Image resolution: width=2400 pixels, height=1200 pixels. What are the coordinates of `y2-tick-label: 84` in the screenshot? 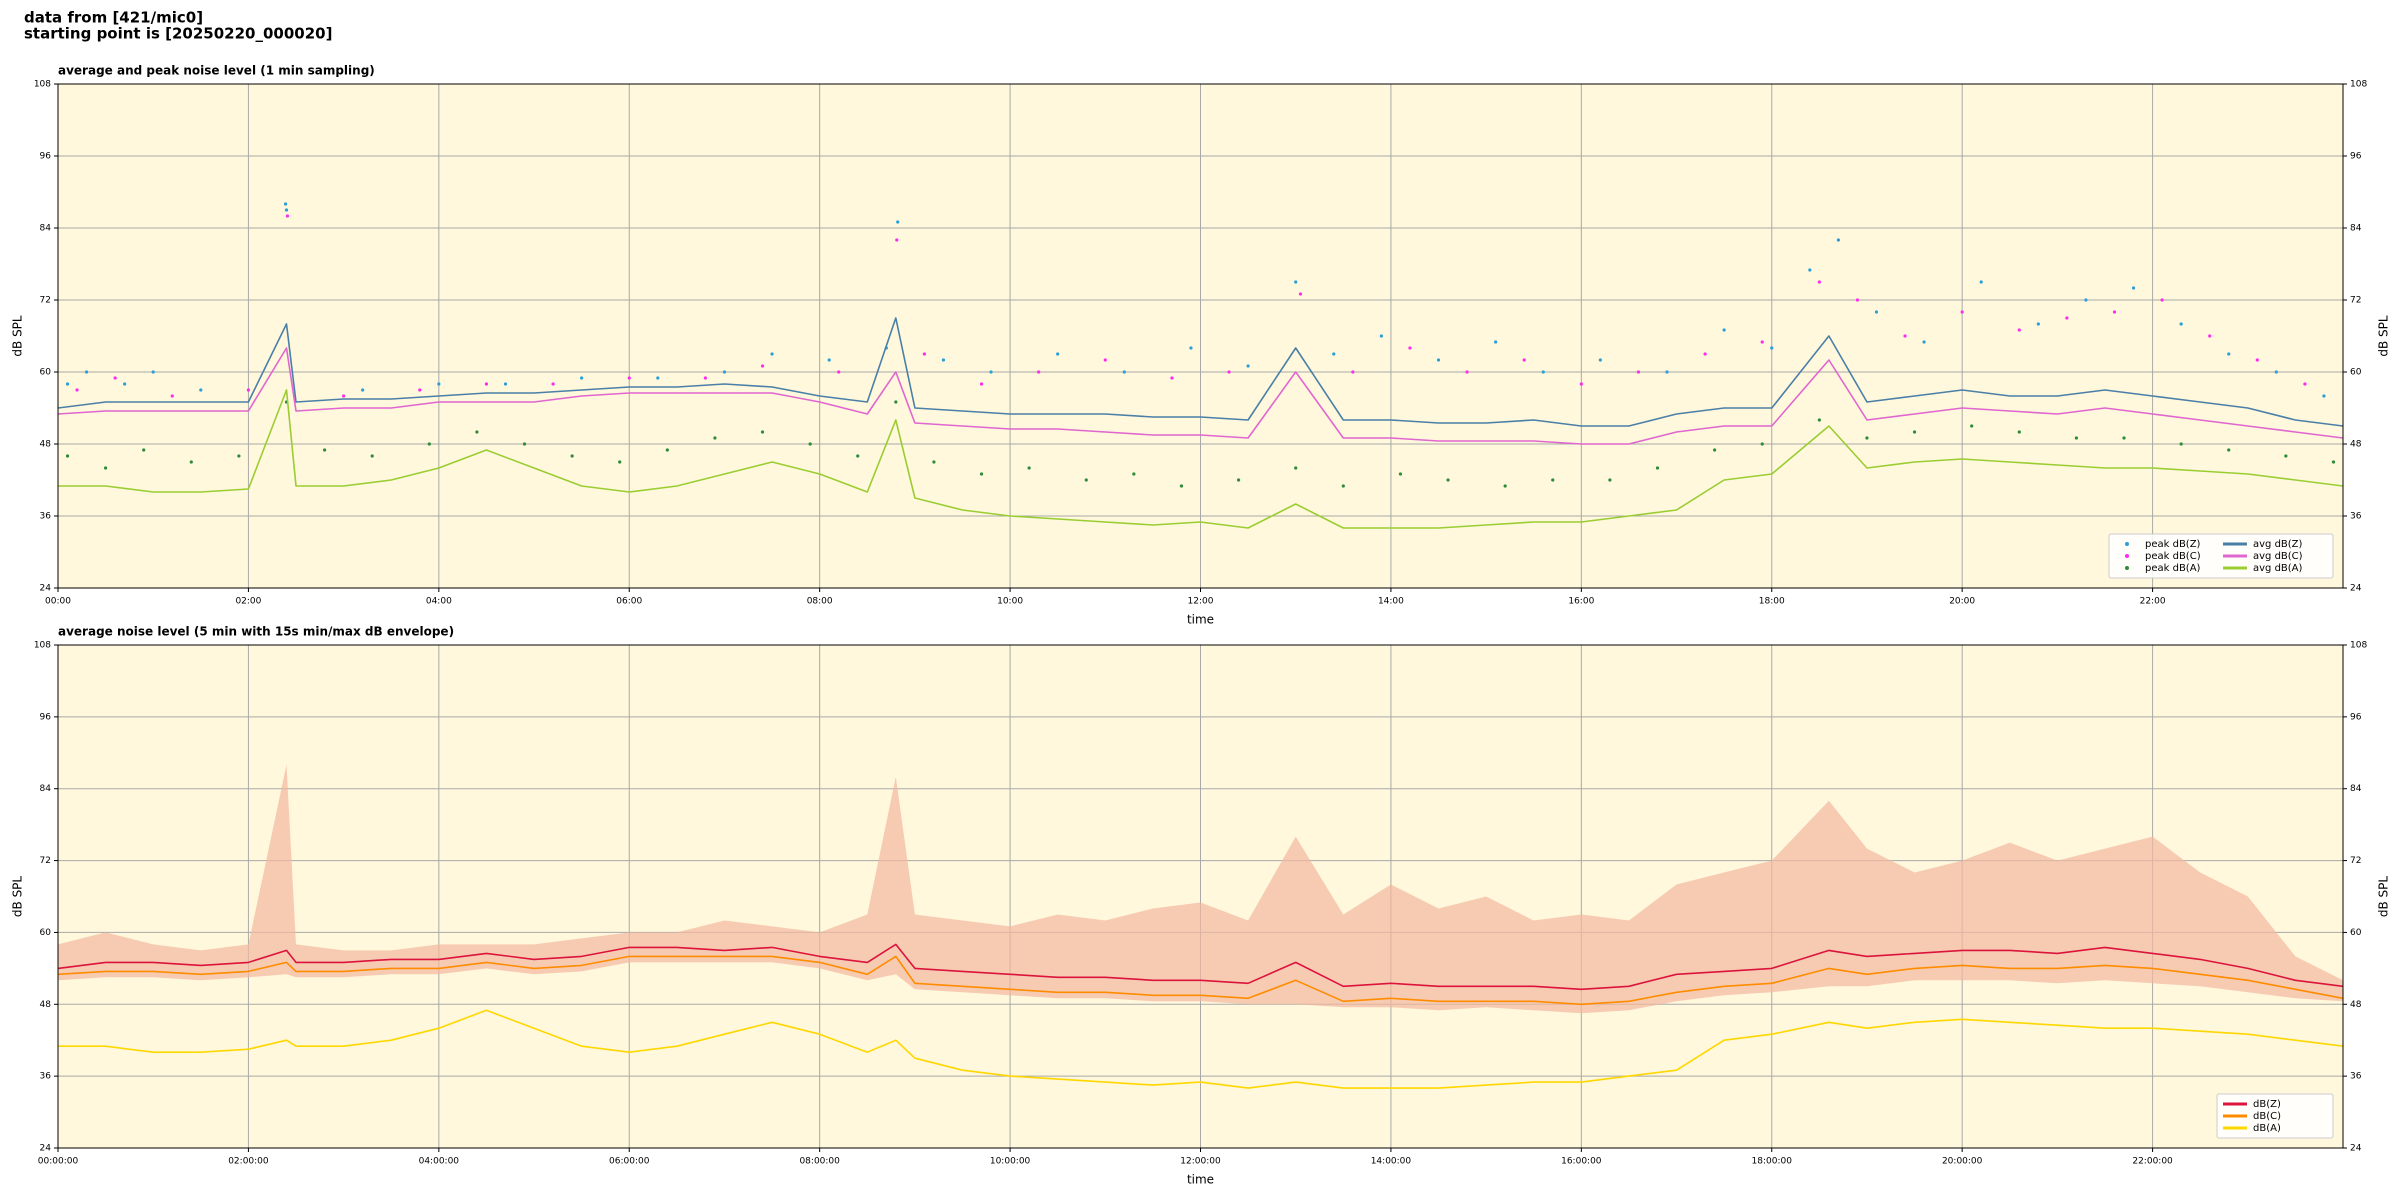 It's located at (2356, 789).